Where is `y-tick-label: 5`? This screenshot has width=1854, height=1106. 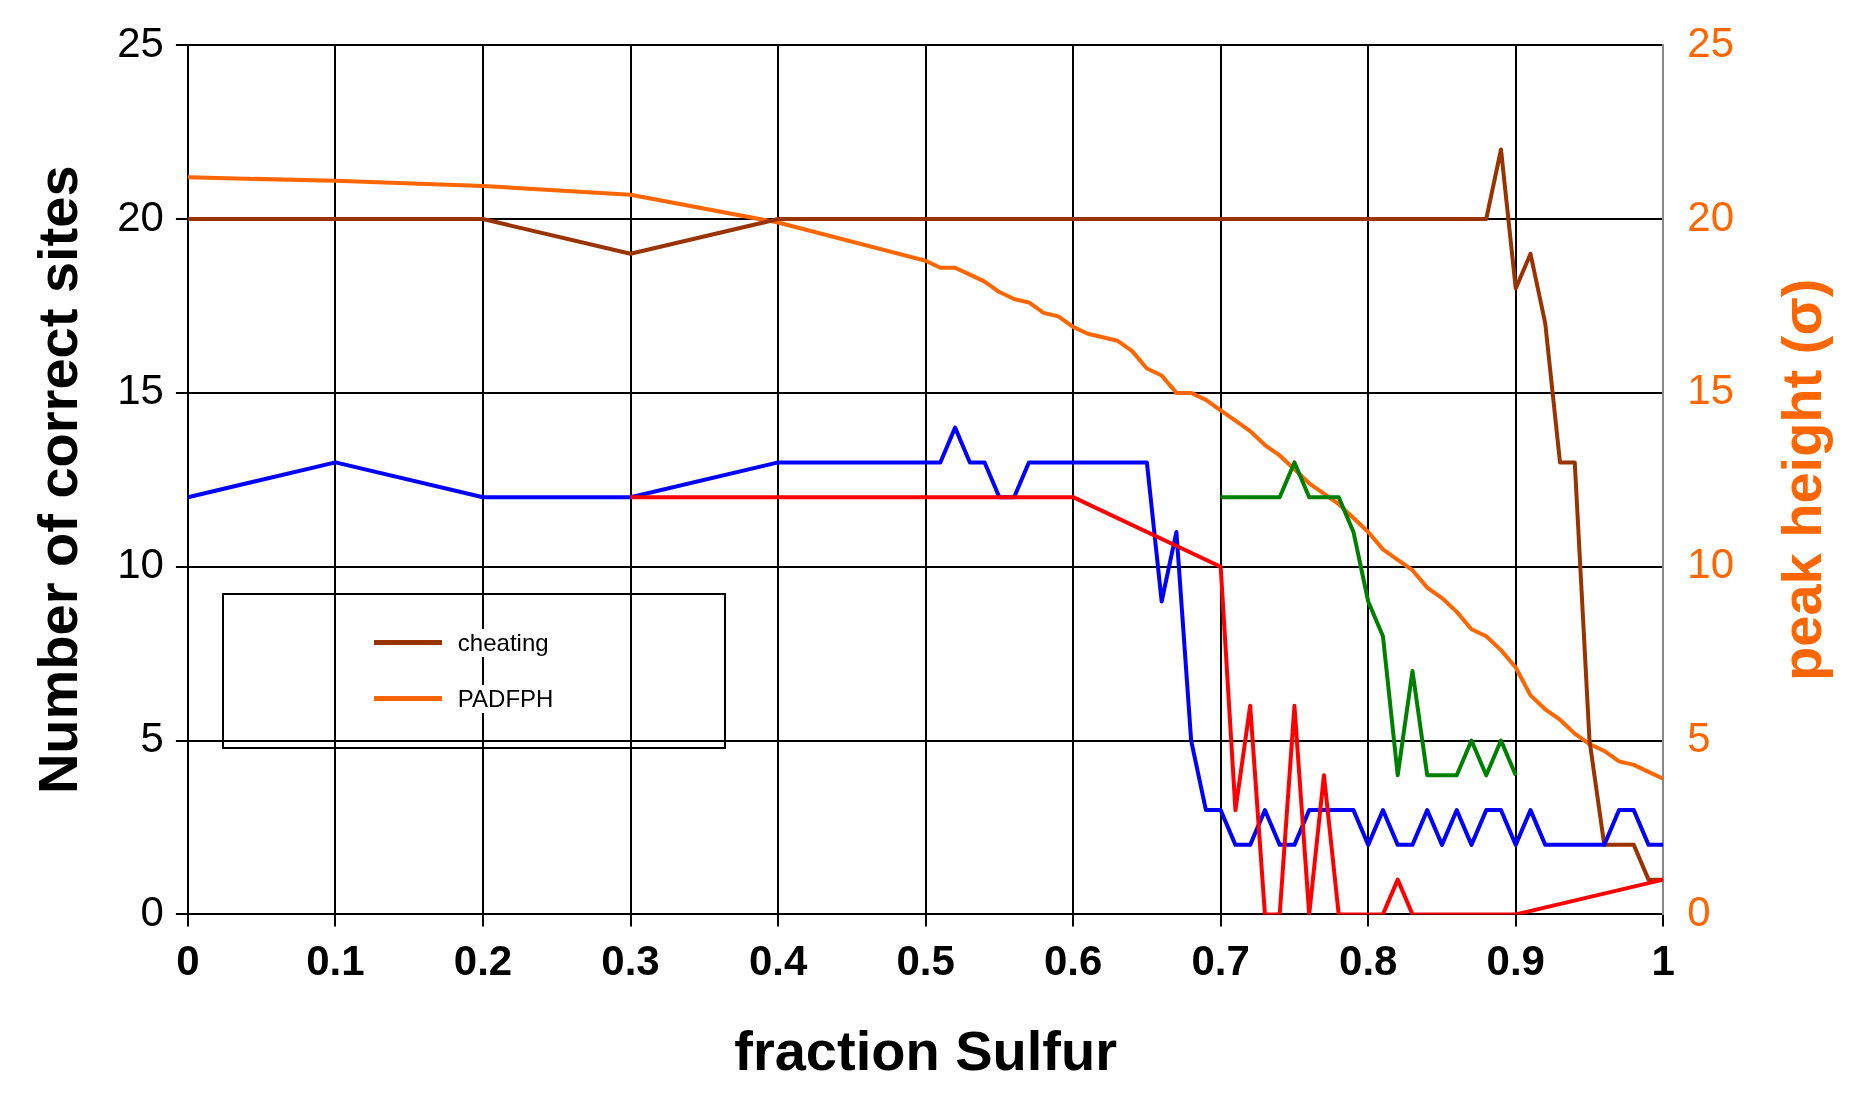 y-tick-label: 5 is located at coordinates (152, 738).